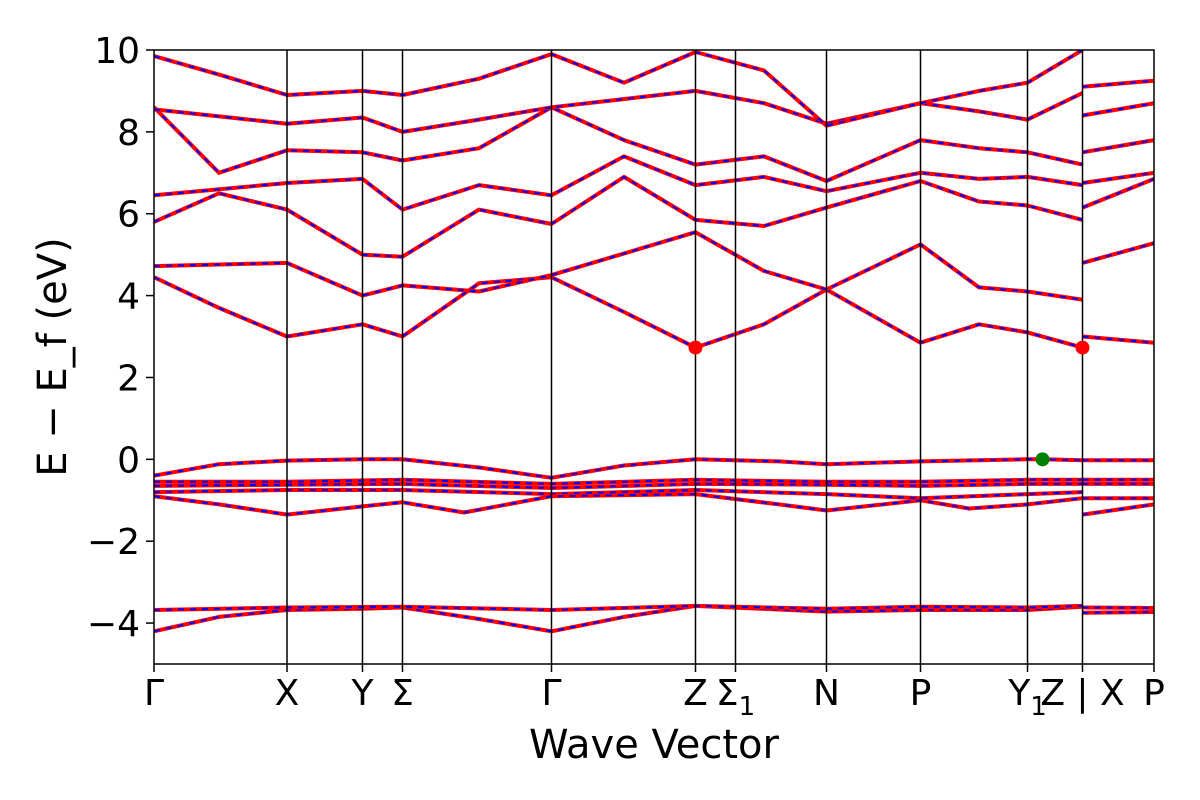  I want to click on x-tick-label: Y, so click(363, 693).